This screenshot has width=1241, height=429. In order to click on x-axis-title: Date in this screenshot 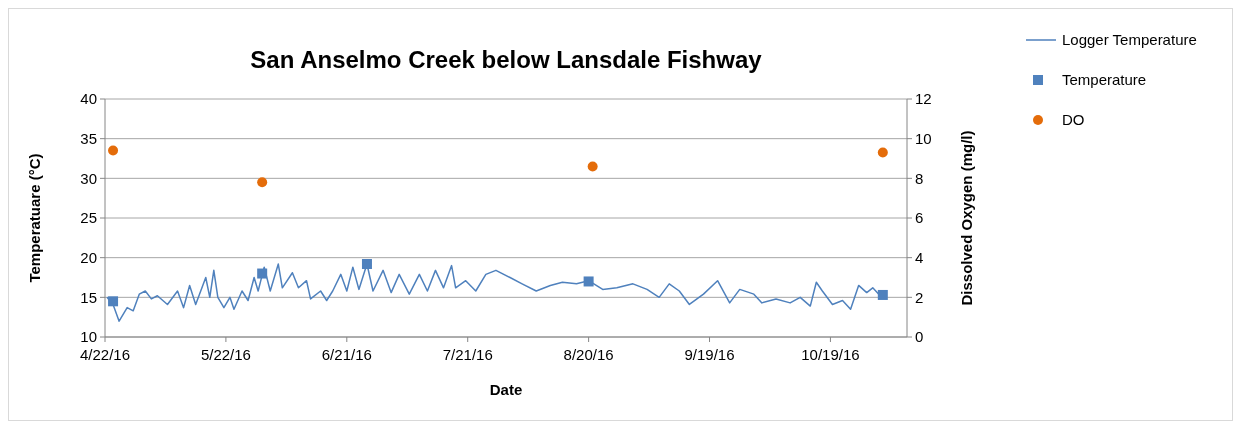, I will do `click(506, 389)`.